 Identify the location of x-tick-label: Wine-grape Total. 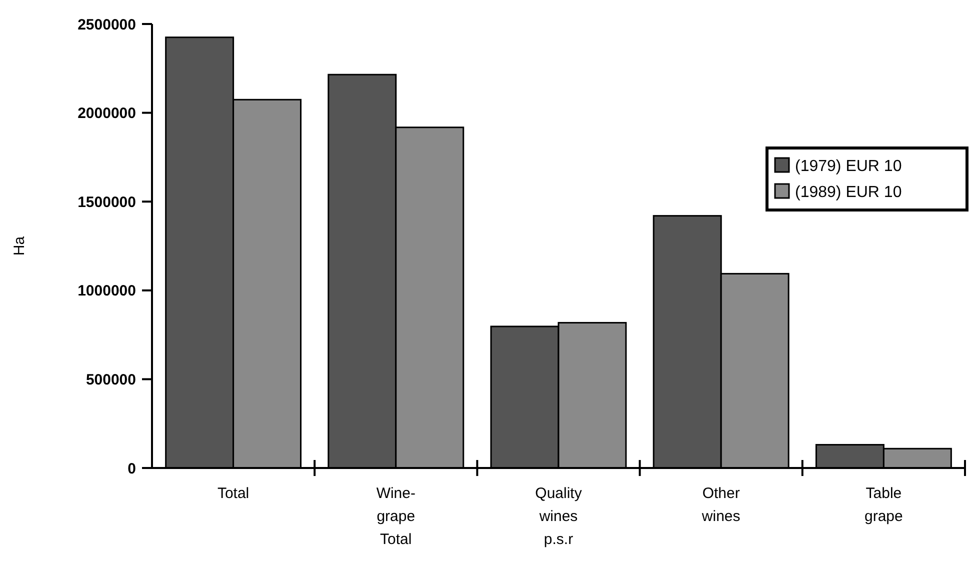
(396, 516).